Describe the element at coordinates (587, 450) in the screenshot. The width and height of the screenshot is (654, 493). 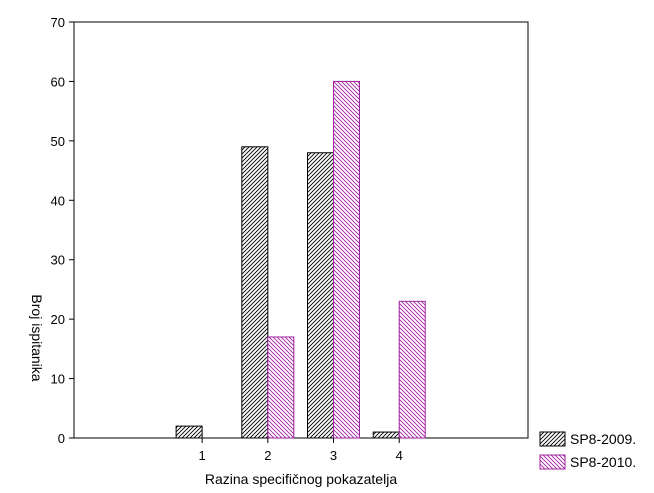
I see `legend: SP8-2009. SP8-2010.` at that location.